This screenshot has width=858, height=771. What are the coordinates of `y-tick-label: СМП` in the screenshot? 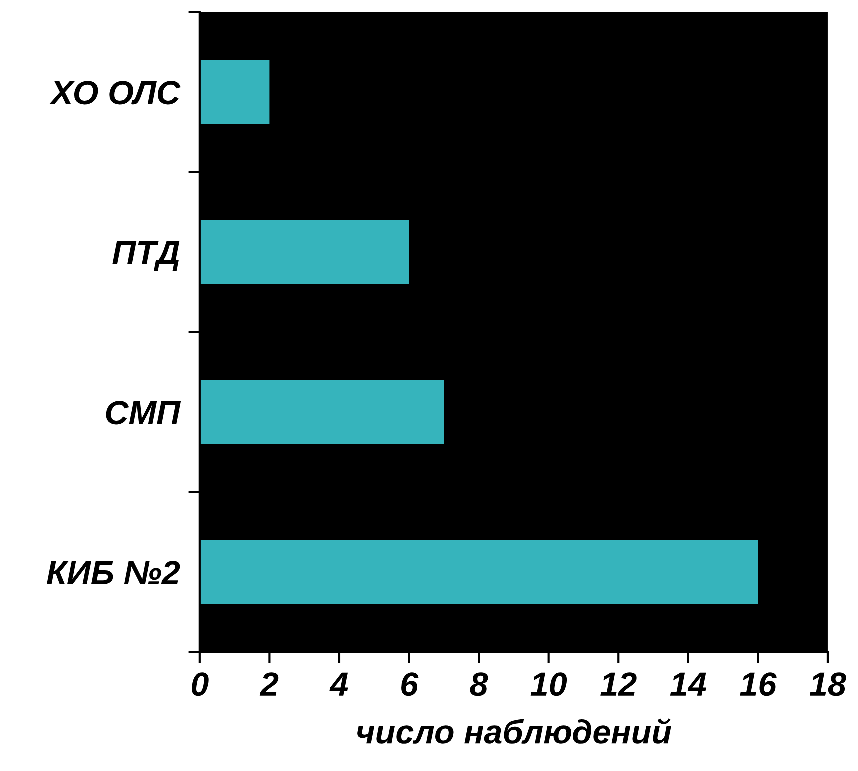 It's located at (144, 413).